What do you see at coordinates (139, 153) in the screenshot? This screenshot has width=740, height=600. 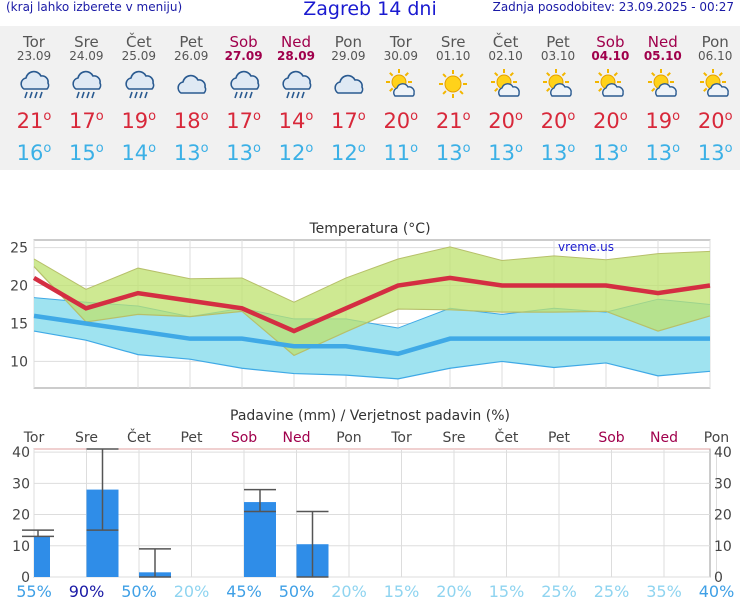 I see `min-temperature: 14o` at bounding box center [139, 153].